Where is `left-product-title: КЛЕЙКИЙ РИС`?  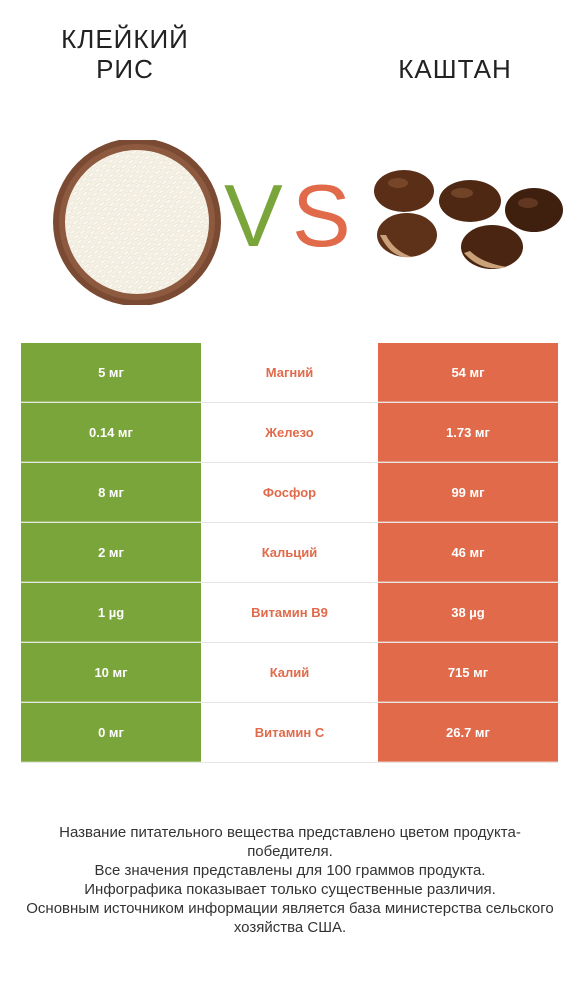
left-product-title: КЛЕЙКИЙ РИС is located at coordinates (125, 54).